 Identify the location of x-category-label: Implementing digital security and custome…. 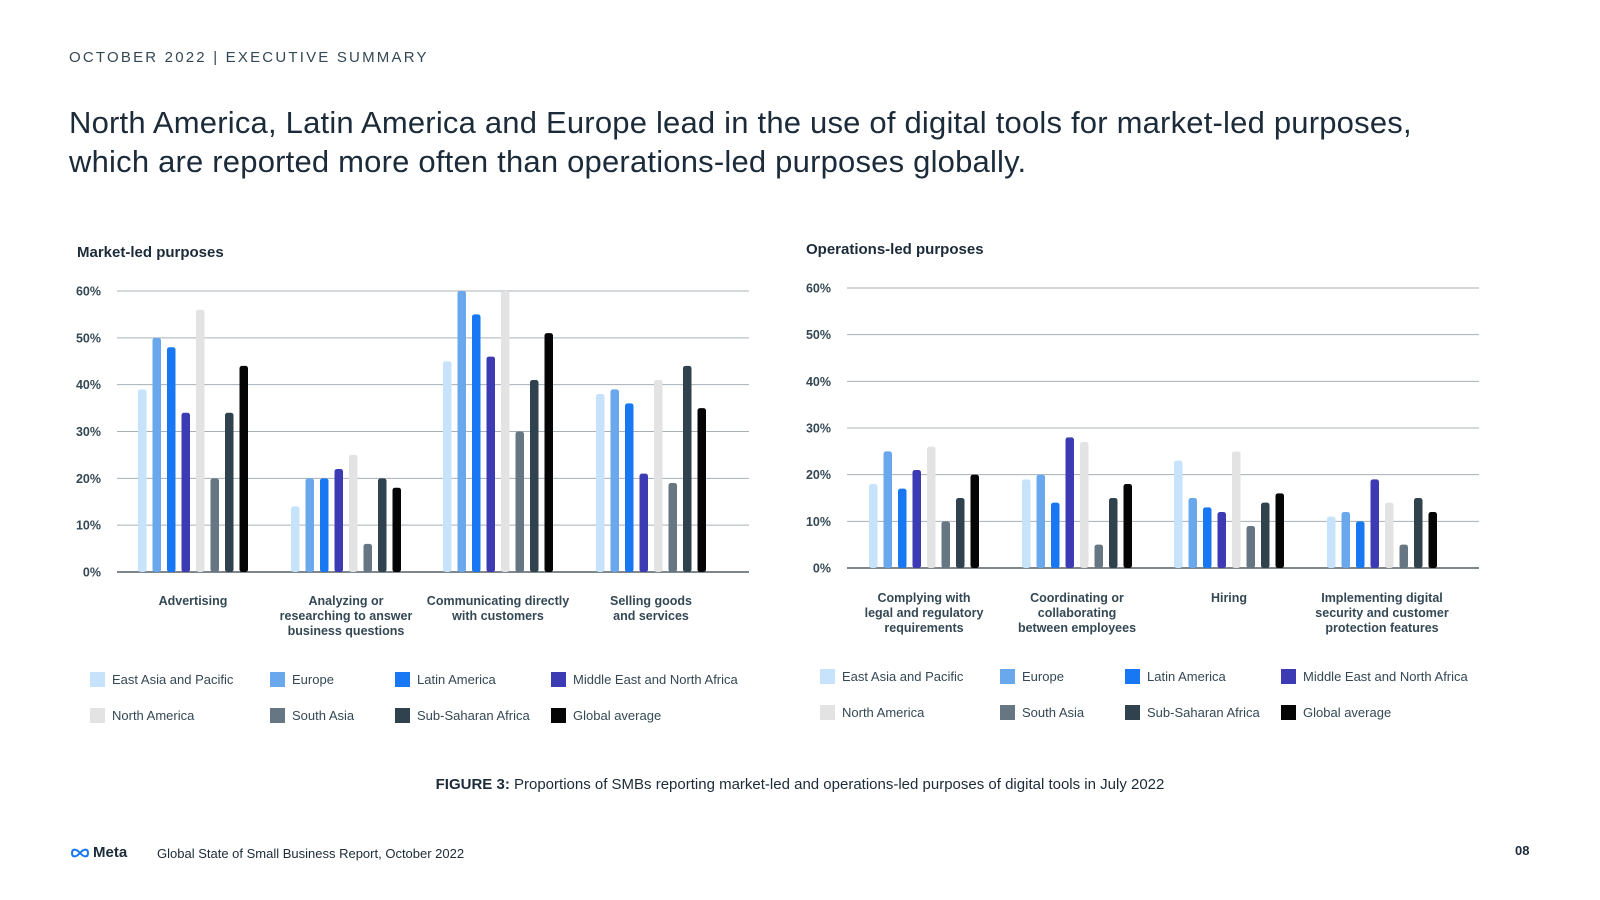
(1382, 613).